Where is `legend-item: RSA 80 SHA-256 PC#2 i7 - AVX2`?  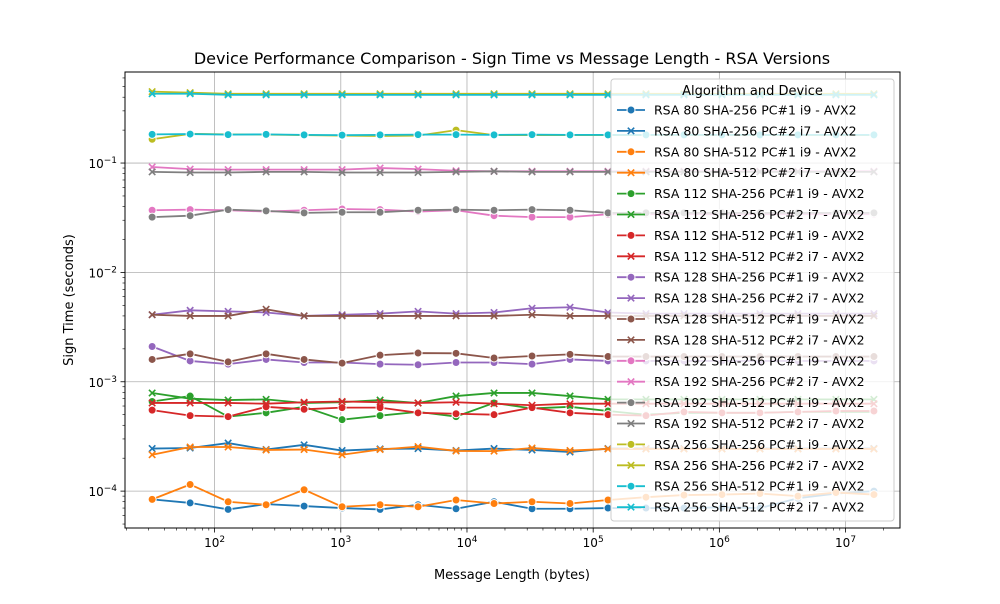
legend-item: RSA 80 SHA-256 PC#2 i7 - AVX2 is located at coordinates (737, 130).